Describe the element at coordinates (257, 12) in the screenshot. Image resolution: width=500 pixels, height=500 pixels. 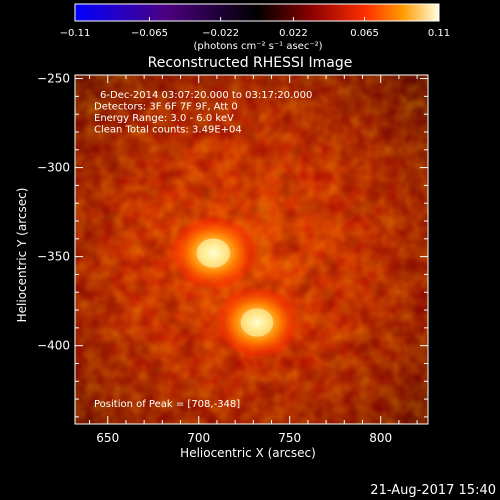
I see `colorbar` at that location.